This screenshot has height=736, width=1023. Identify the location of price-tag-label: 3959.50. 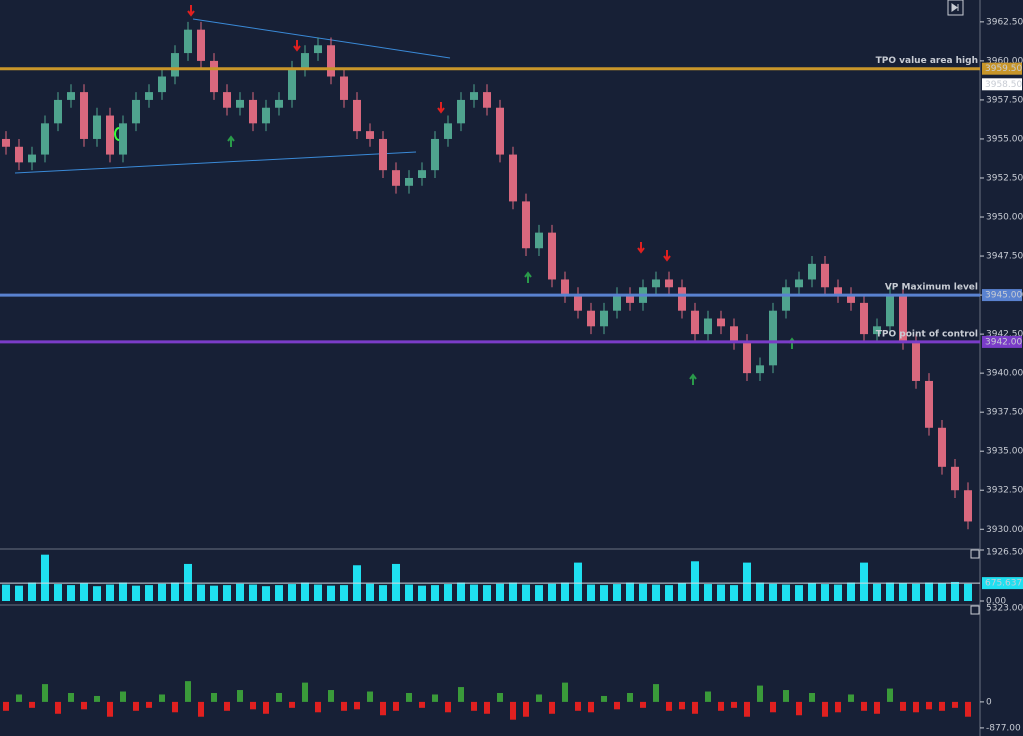
(1003, 69).